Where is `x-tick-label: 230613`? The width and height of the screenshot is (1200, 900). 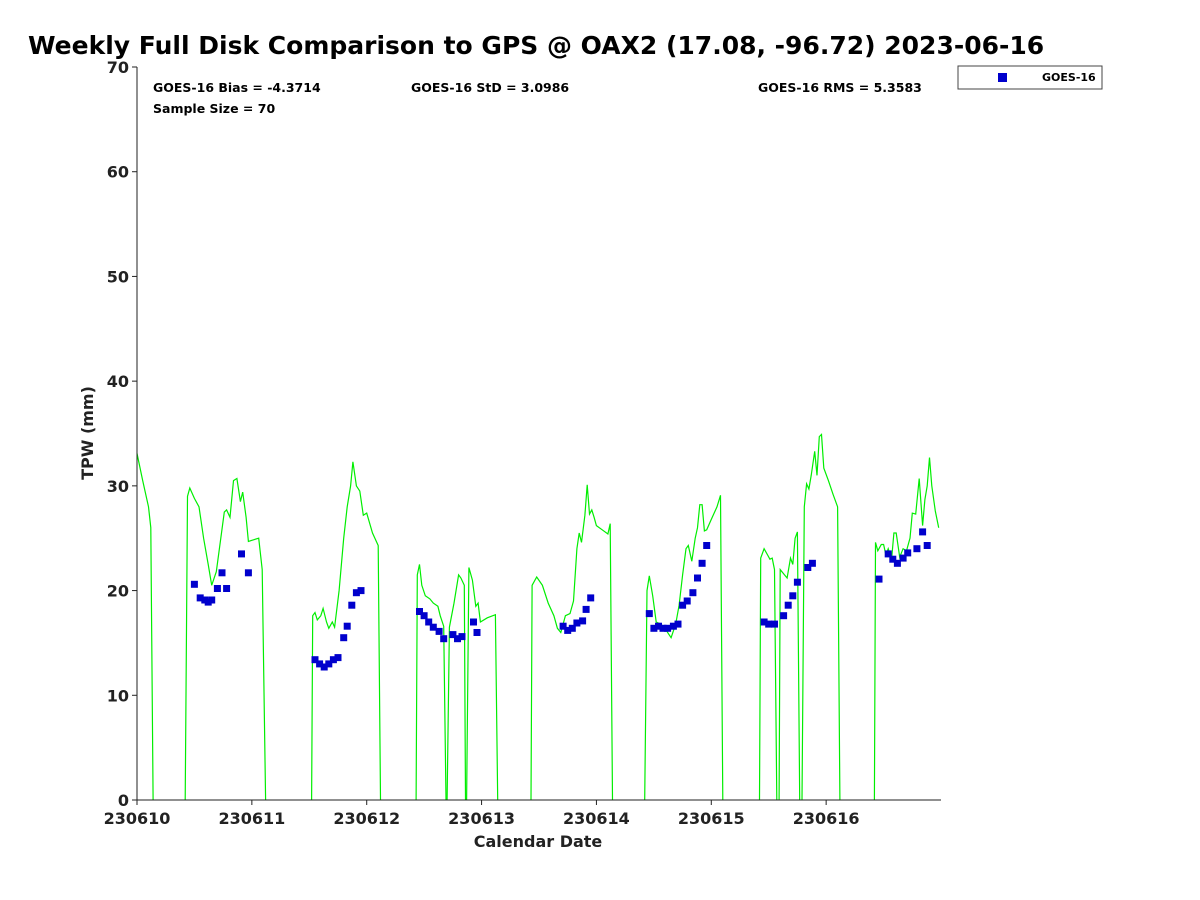 x-tick-label: 230613 is located at coordinates (481, 818).